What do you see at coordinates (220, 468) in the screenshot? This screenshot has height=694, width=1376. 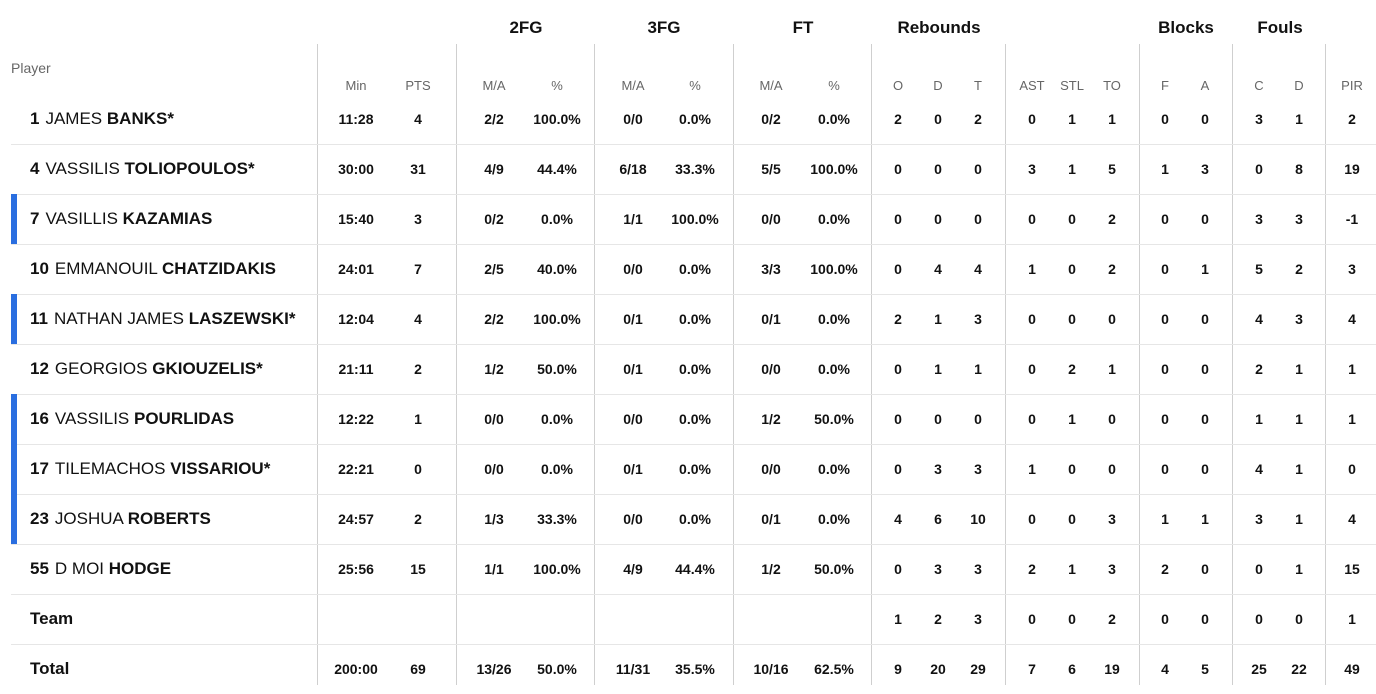 I see `player-last-name: VISSARIOU*` at bounding box center [220, 468].